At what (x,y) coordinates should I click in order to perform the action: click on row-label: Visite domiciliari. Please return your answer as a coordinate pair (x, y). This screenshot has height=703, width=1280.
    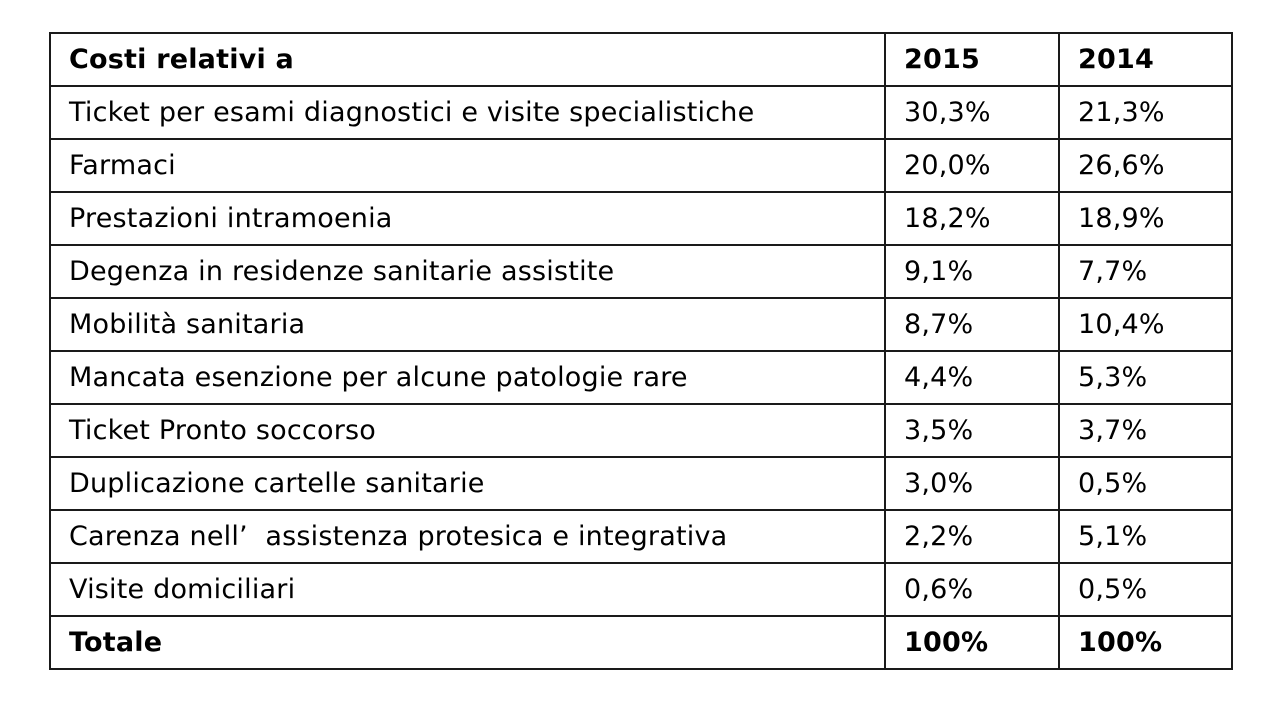
    Looking at the image, I should click on (467, 589).